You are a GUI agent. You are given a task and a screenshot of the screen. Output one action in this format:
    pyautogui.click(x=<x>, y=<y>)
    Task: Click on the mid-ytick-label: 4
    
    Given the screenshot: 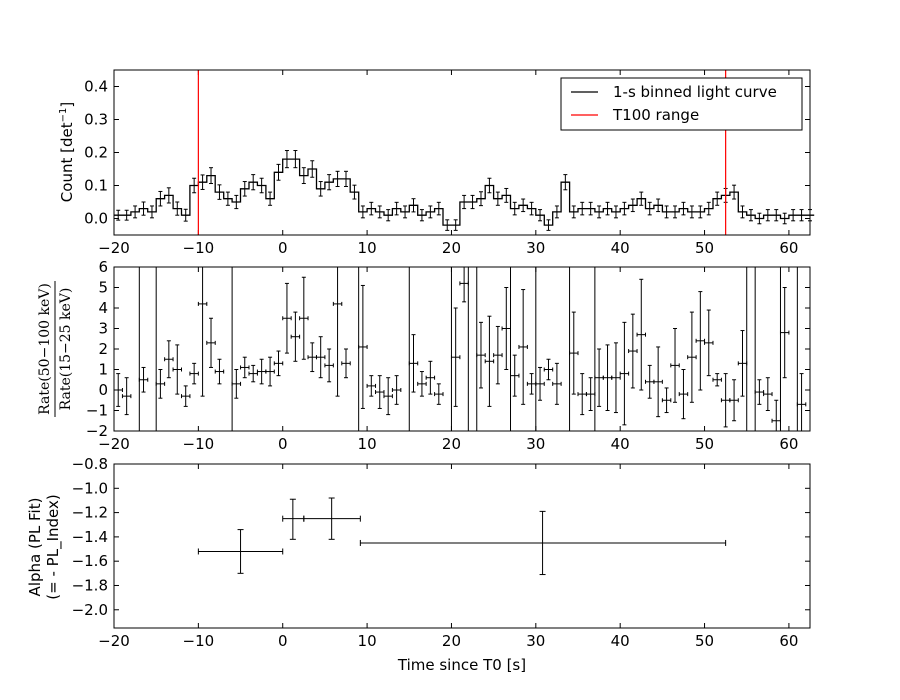 What is the action you would take?
    pyautogui.click(x=103, y=308)
    